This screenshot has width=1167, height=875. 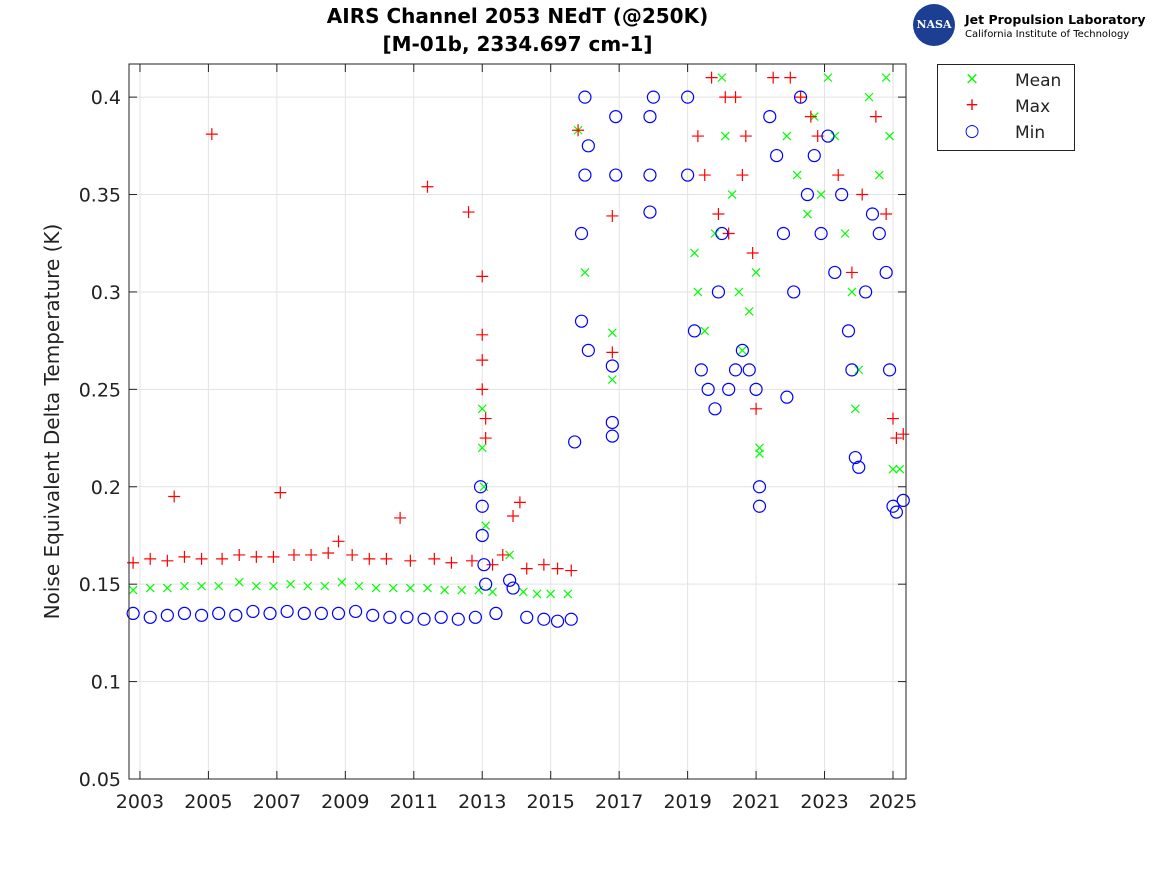 I want to click on y-tick-label: 0.2, so click(x=106, y=488).